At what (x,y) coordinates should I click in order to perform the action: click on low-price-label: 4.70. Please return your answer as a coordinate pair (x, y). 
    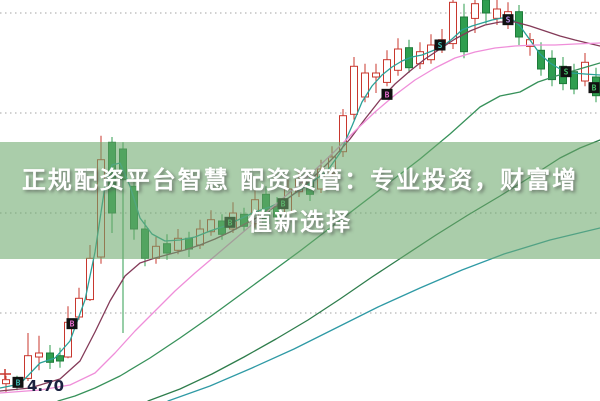
    Looking at the image, I should click on (45, 386).